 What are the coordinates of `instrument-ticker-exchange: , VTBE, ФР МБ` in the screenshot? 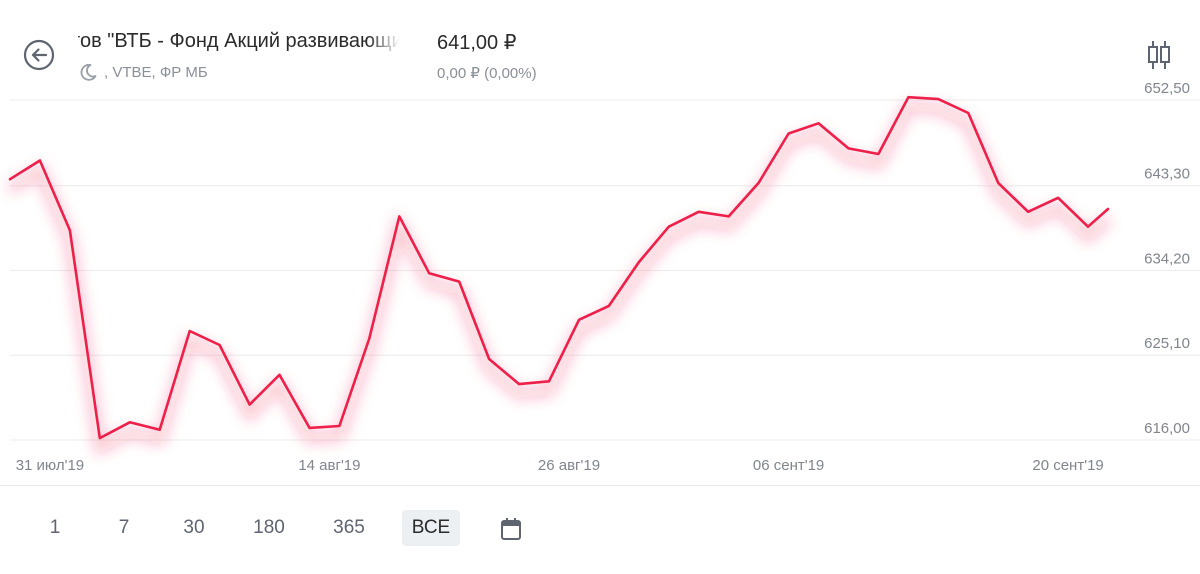 It's located at (156, 72).